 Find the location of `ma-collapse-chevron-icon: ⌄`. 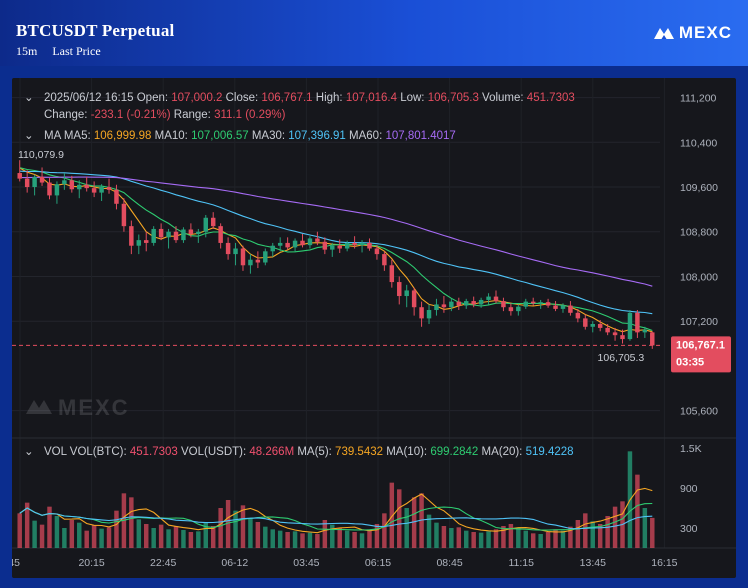

ma-collapse-chevron-icon: ⌄ is located at coordinates (29, 136).